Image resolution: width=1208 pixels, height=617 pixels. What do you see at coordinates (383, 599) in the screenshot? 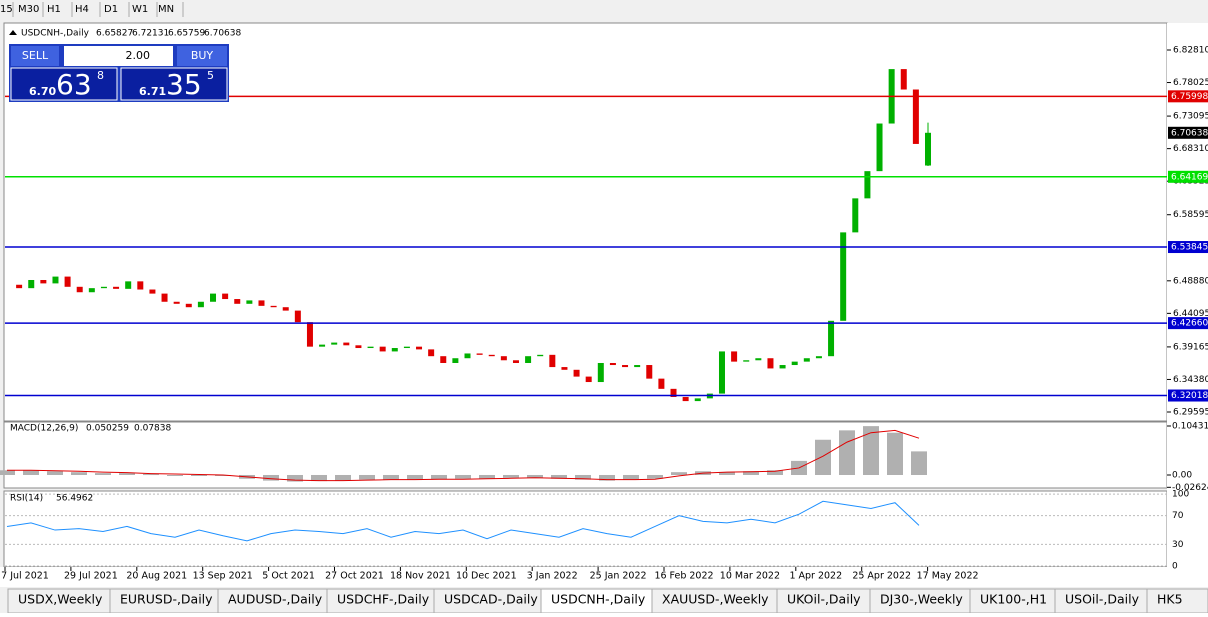
I see `tab-label: USDCHF-,Daily` at bounding box center [383, 599].